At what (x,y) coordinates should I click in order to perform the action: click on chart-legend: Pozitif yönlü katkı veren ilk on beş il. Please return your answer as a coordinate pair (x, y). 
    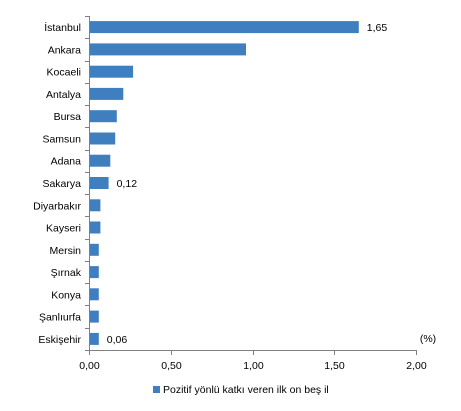
    Looking at the image, I should click on (241, 390).